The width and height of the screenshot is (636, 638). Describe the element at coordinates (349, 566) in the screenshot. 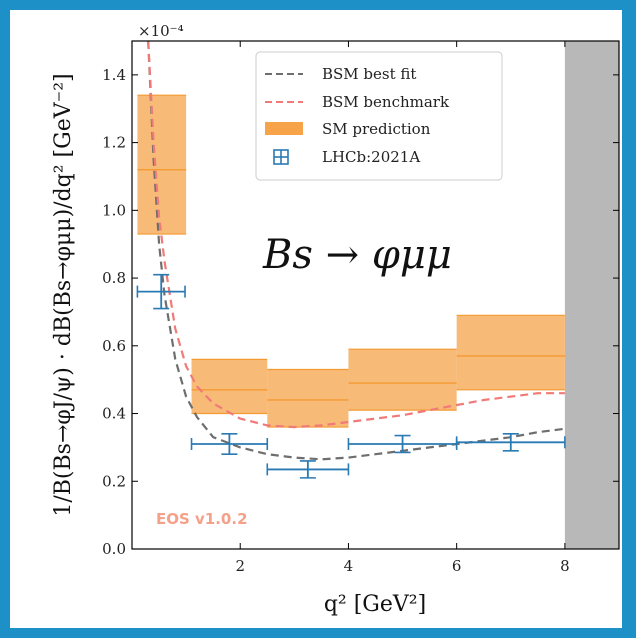

I see `x-tick-label-1: 4` at that location.